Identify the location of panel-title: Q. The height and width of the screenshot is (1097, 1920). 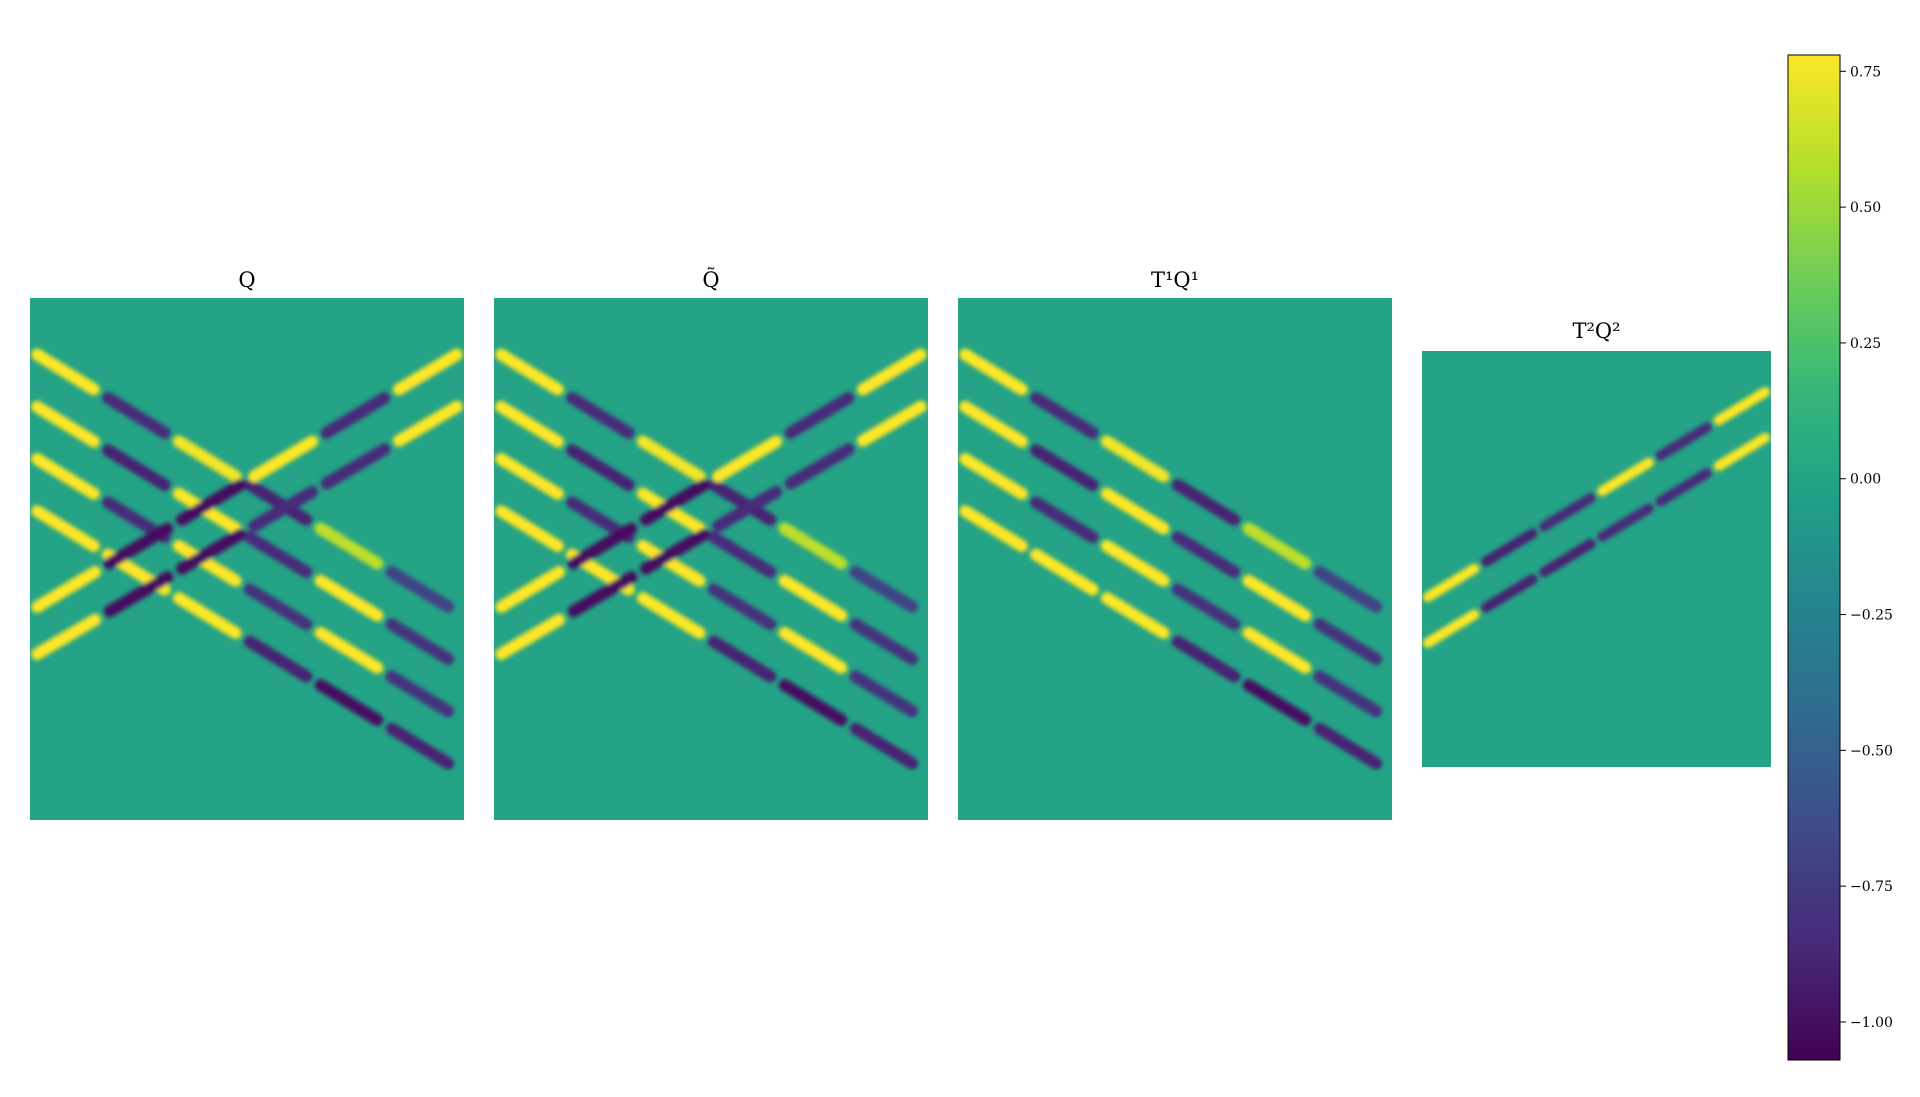
(247, 280).